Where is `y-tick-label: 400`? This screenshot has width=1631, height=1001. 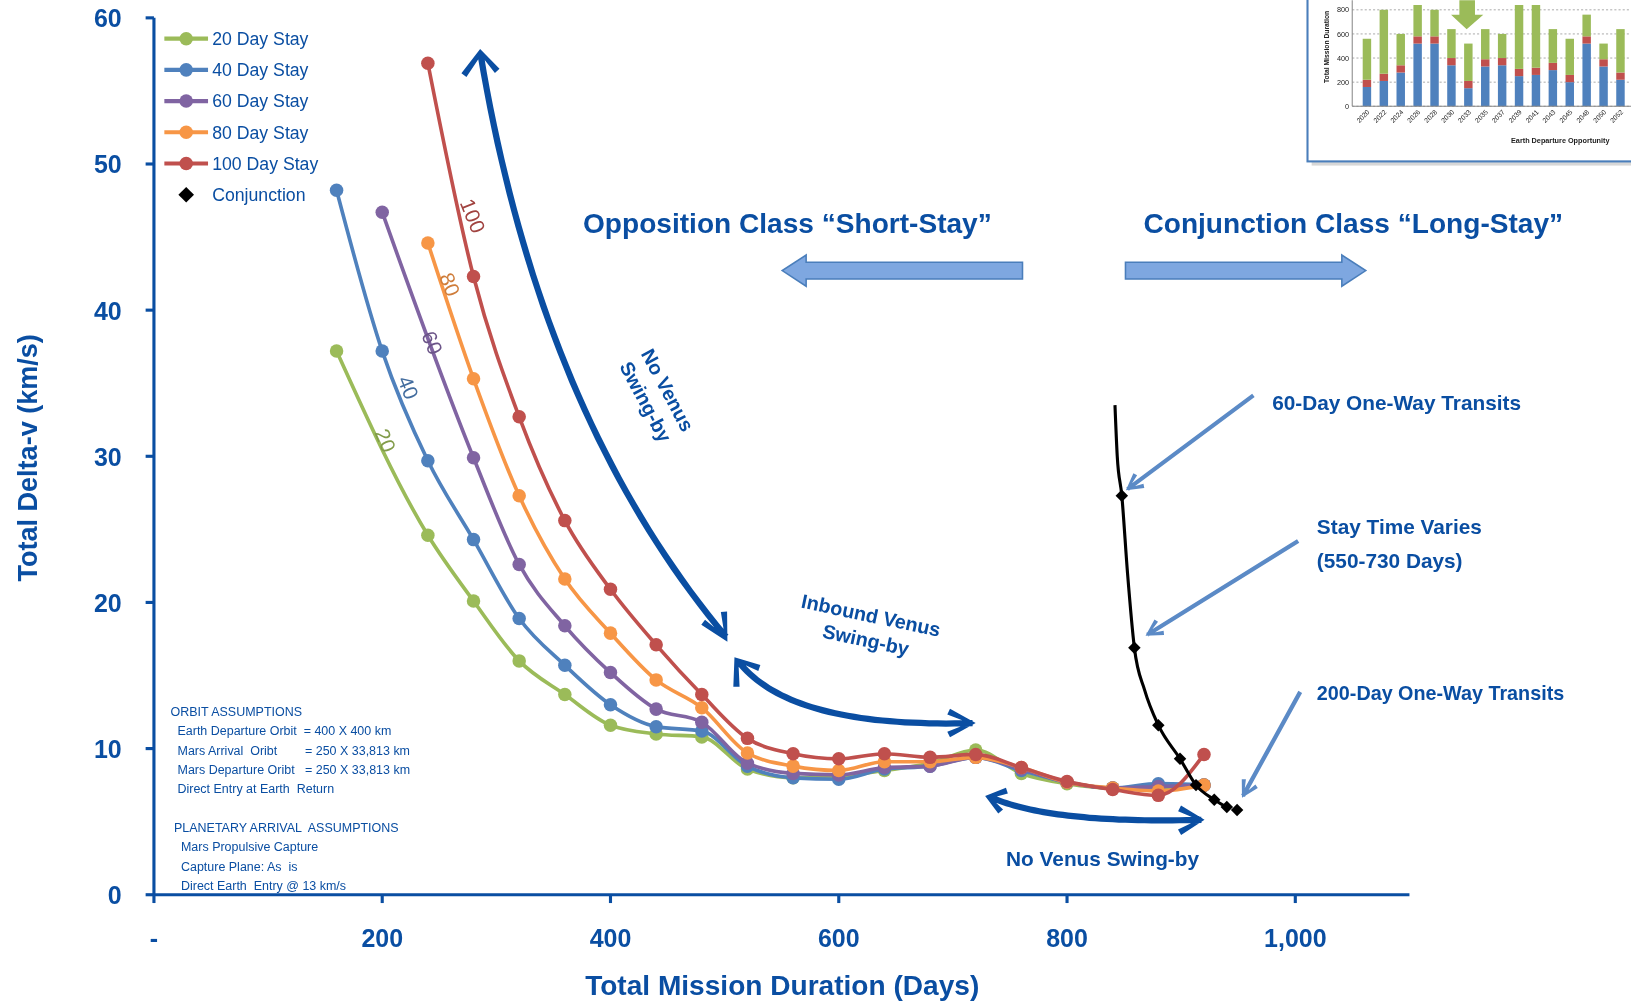 y-tick-label: 400 is located at coordinates (1343, 58).